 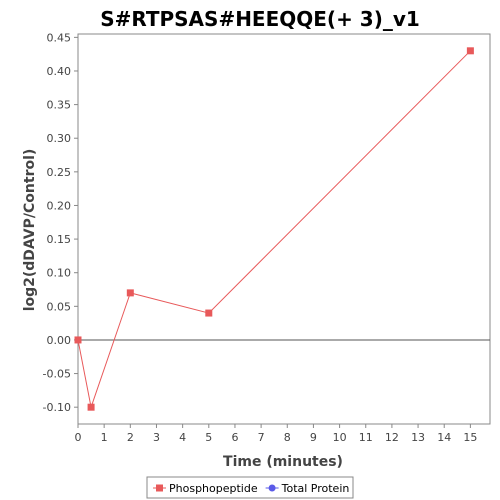 I want to click on y-tick-label: 0.20, so click(x=59, y=205).